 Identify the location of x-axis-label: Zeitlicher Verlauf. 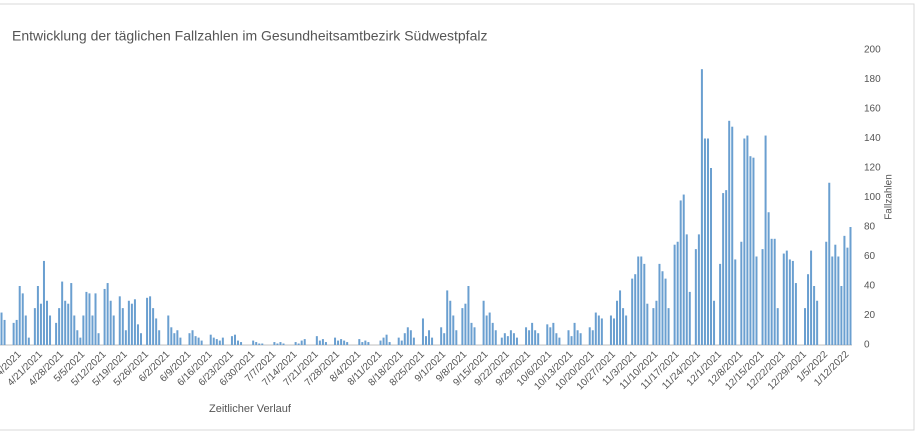
(250, 409).